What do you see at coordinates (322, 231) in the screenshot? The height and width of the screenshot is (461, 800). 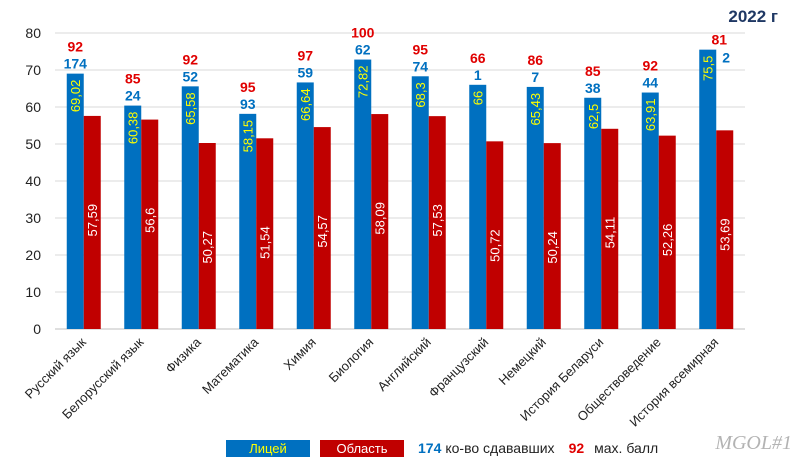 I see `data-label-region: 54,57` at bounding box center [322, 231].